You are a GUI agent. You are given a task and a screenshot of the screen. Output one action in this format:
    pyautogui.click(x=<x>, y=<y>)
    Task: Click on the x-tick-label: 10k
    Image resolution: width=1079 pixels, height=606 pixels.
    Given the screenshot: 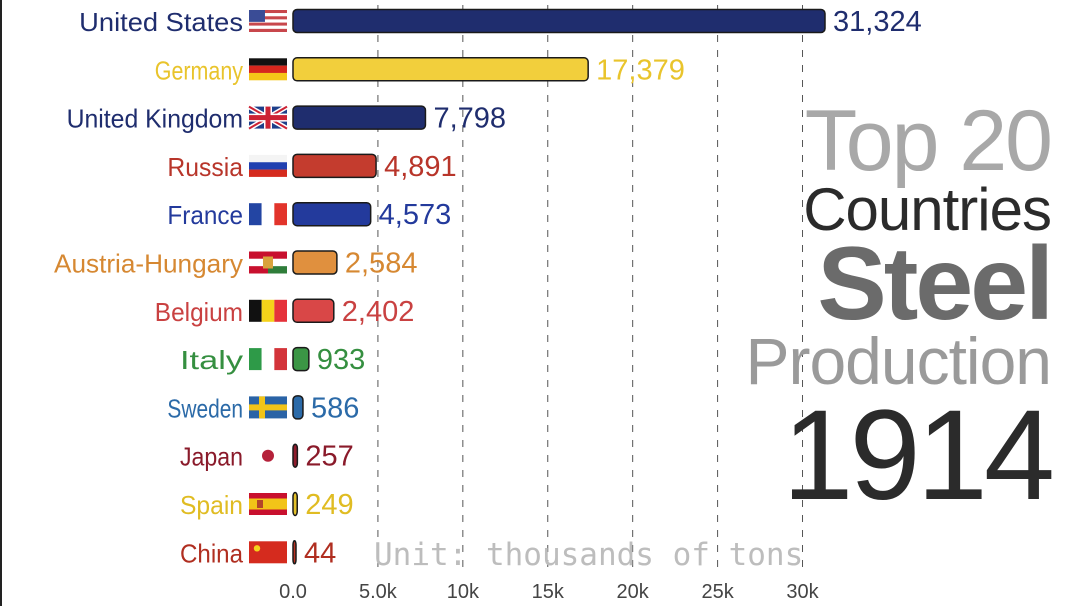 What is the action you would take?
    pyautogui.click(x=463, y=592)
    